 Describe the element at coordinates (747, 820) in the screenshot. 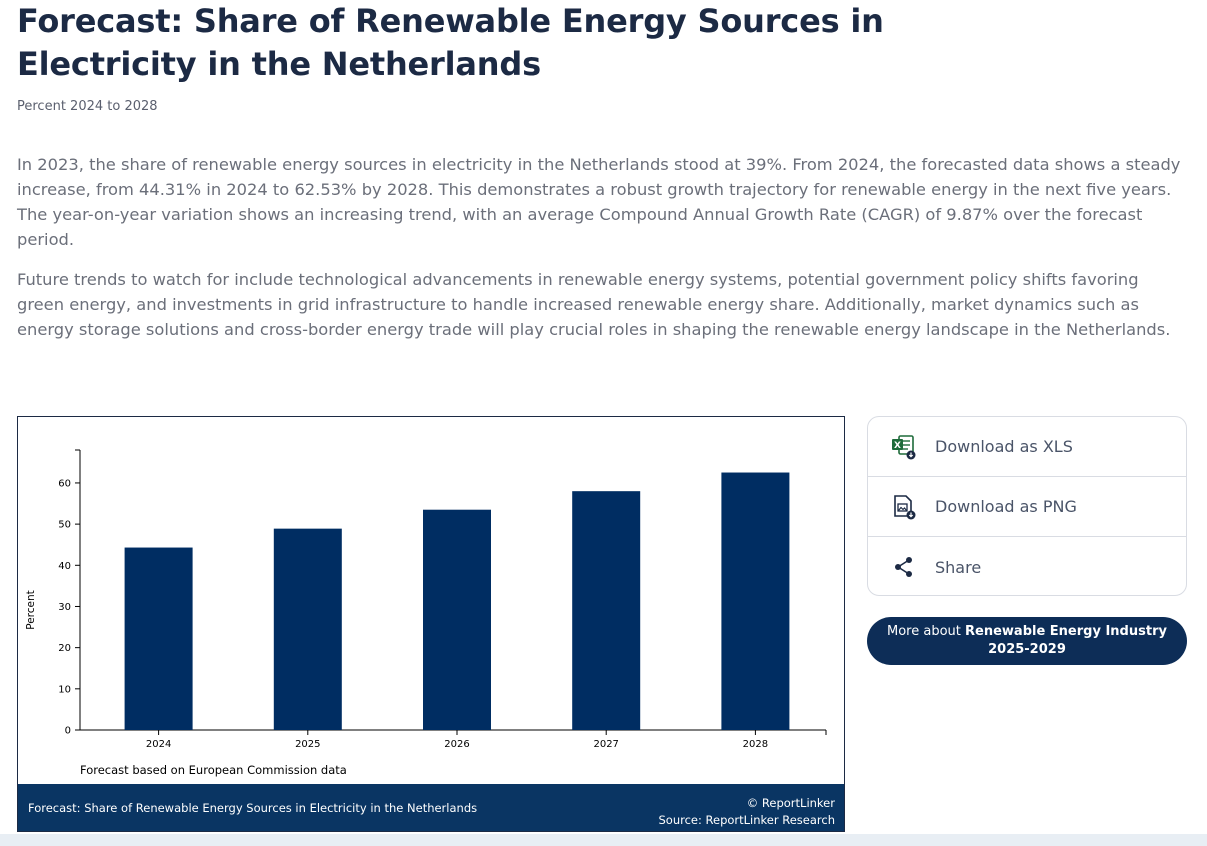

I see `source-text: Source: ReportLinker Research` at that location.